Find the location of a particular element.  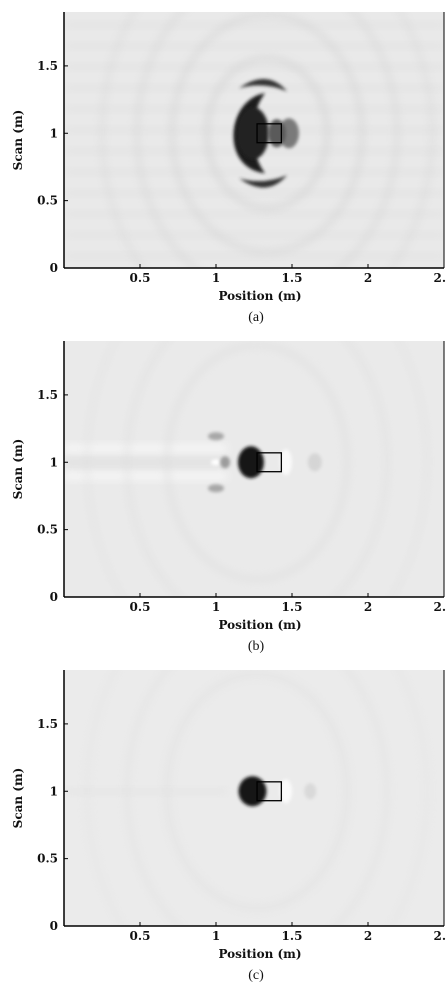

panel-caption: (c) is located at coordinates (256, 975).